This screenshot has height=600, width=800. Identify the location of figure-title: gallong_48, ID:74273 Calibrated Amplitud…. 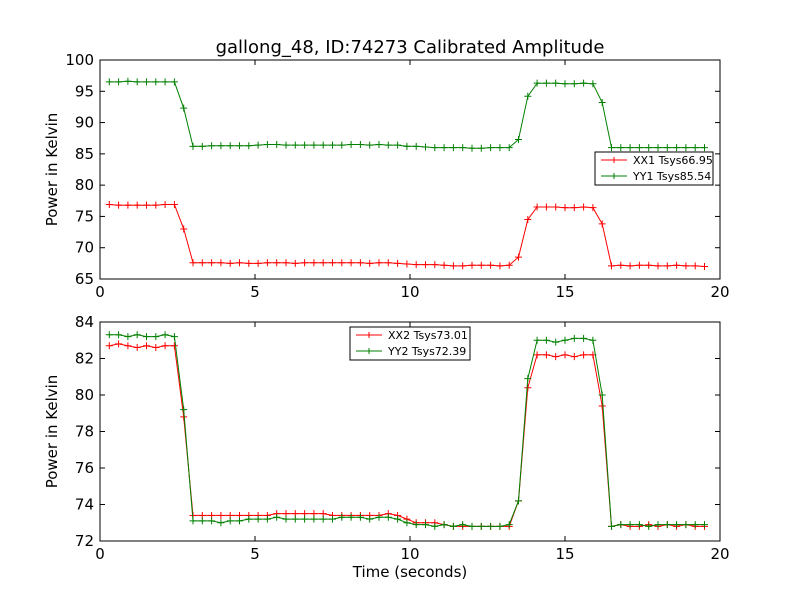
(410, 47).